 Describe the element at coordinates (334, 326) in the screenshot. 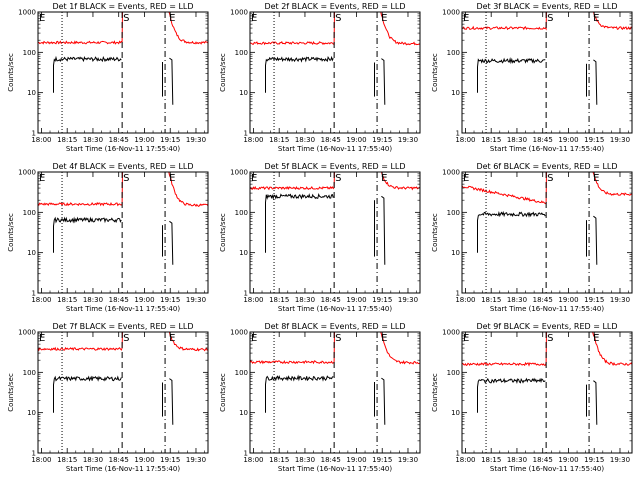

I see `panel-title: Det 8f BLACK = Events, RED = LLD` at that location.